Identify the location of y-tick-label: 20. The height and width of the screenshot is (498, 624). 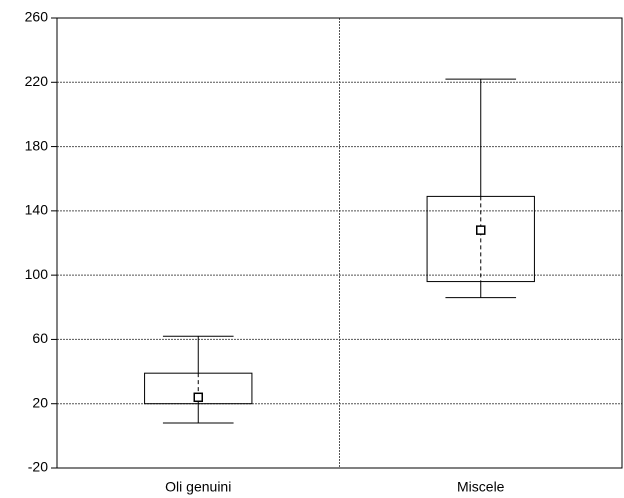
(40, 402).